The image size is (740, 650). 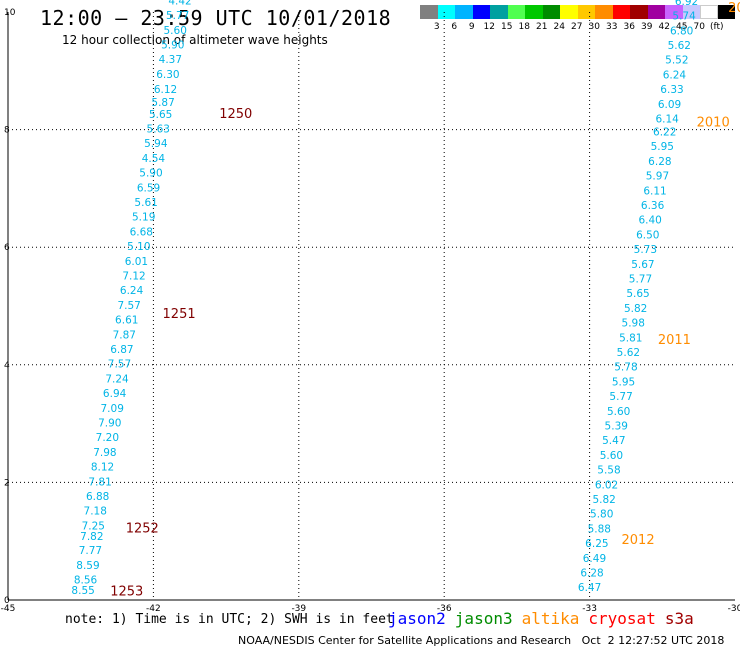 What do you see at coordinates (649, 221) in the screenshot?
I see `wave-height-value: 6.40` at bounding box center [649, 221].